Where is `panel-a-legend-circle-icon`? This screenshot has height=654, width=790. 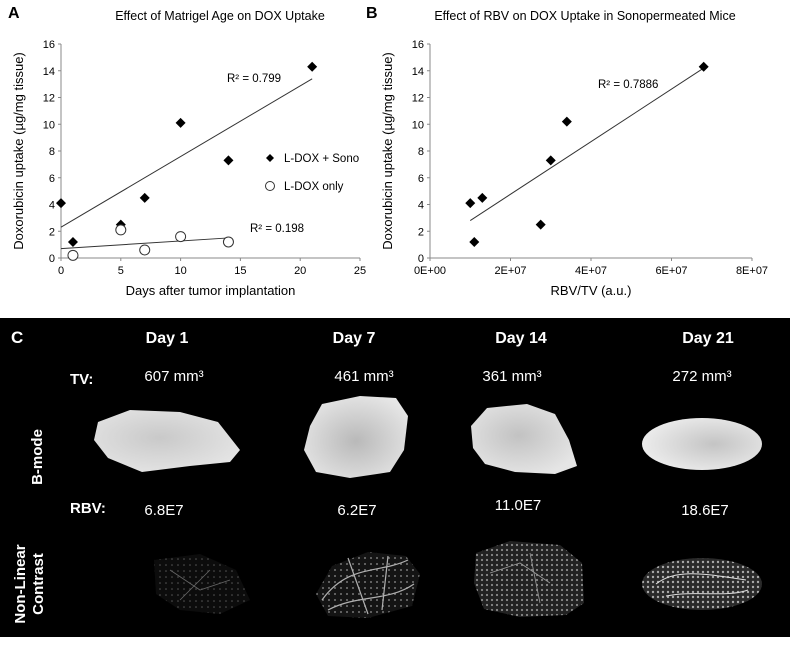 panel-a-legend-circle-icon is located at coordinates (270, 186).